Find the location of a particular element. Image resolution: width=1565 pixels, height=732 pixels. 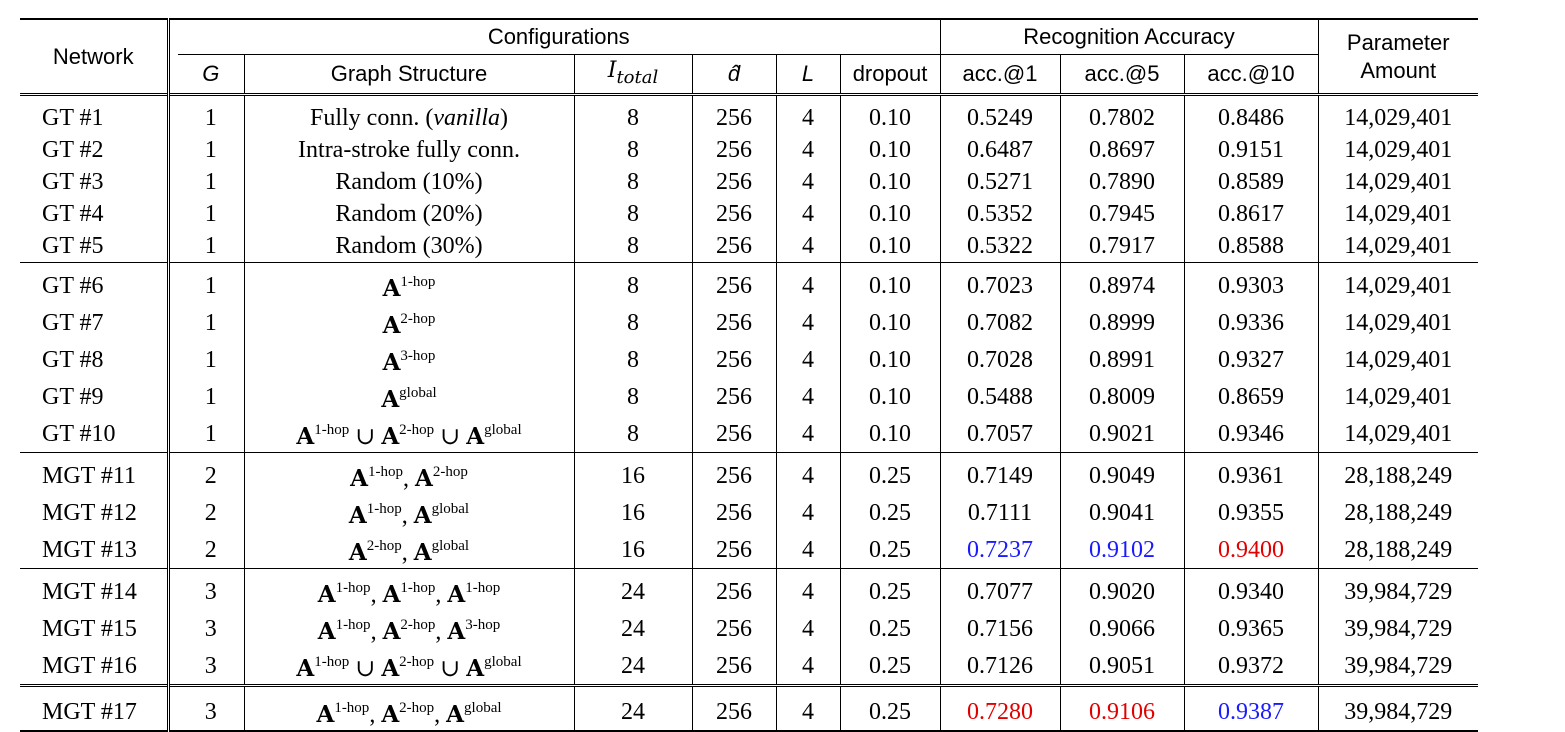

cell-network: MGT #17 is located at coordinates (94, 708).